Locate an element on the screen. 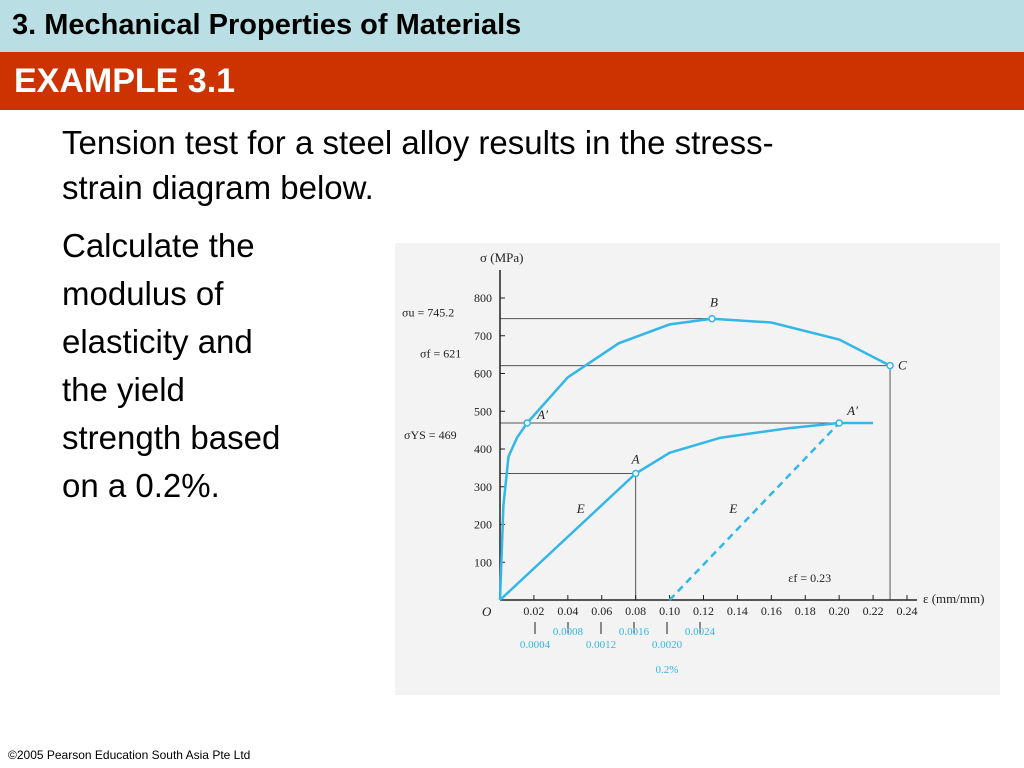 The image size is (1024, 768). y-tick-label: 800 is located at coordinates (483, 298).